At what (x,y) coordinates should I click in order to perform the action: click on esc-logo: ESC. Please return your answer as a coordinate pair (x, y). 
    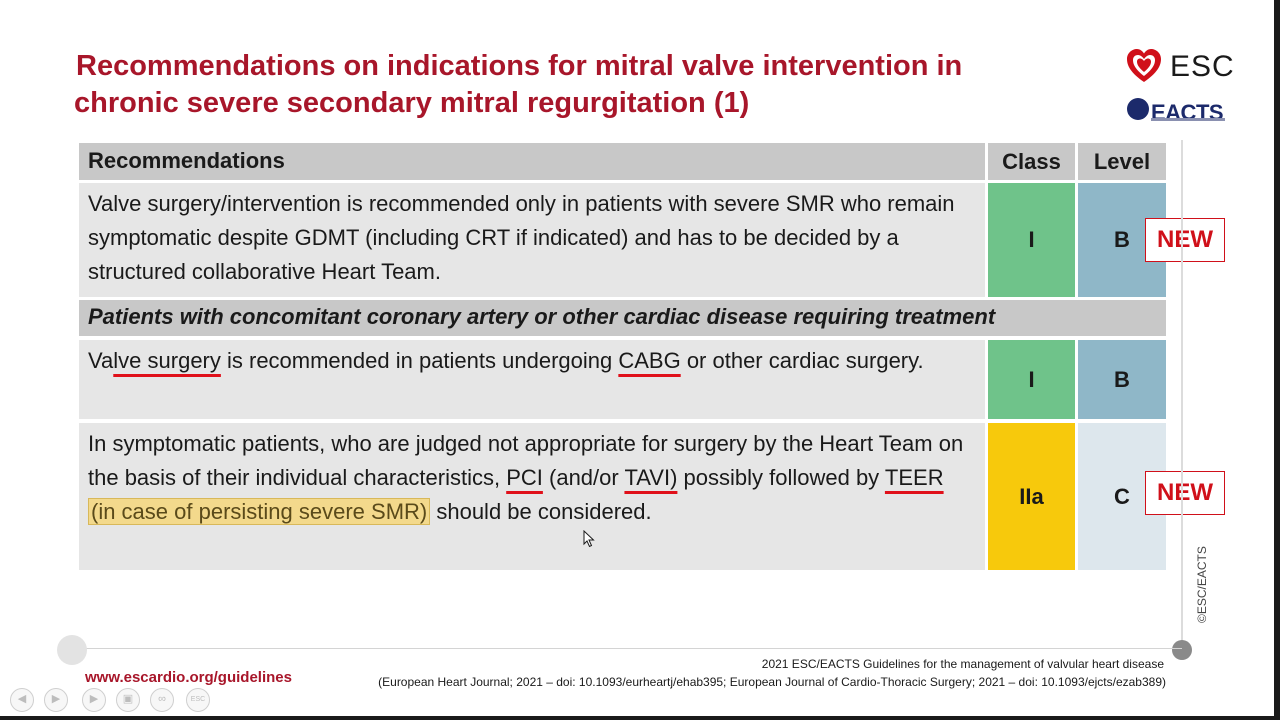
    Looking at the image, I should click on (1180, 68).